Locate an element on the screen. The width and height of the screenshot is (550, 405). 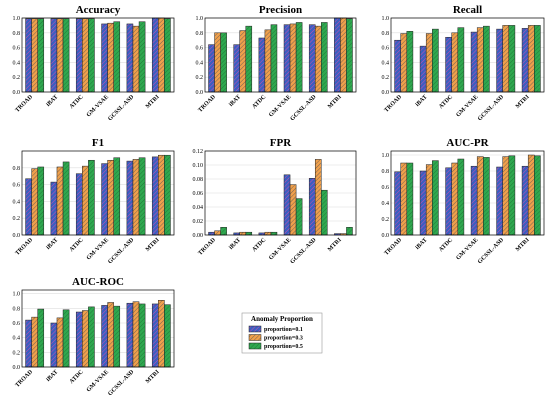
chart-title-f1: F1 is located at coordinates (98, 143).